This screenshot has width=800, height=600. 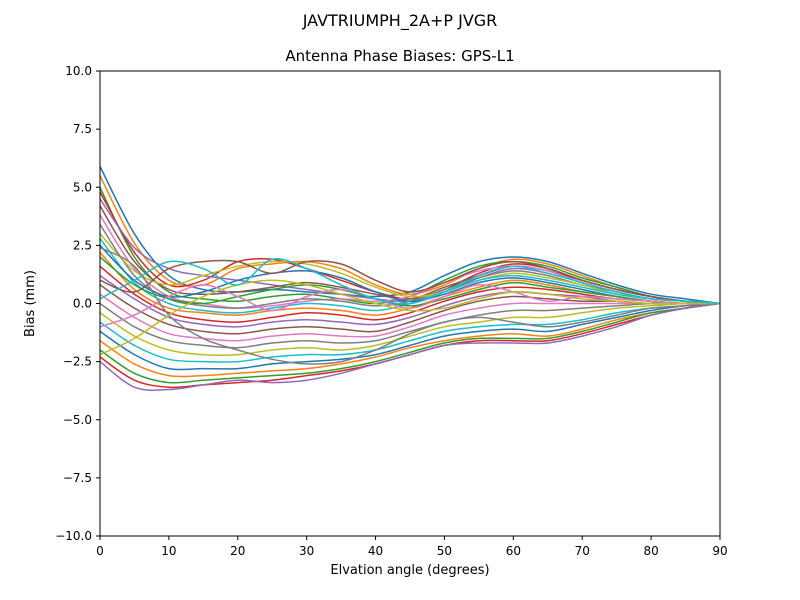 What do you see at coordinates (409, 570) in the screenshot?
I see `x-axis-label: Elvation angle (degrees)` at bounding box center [409, 570].